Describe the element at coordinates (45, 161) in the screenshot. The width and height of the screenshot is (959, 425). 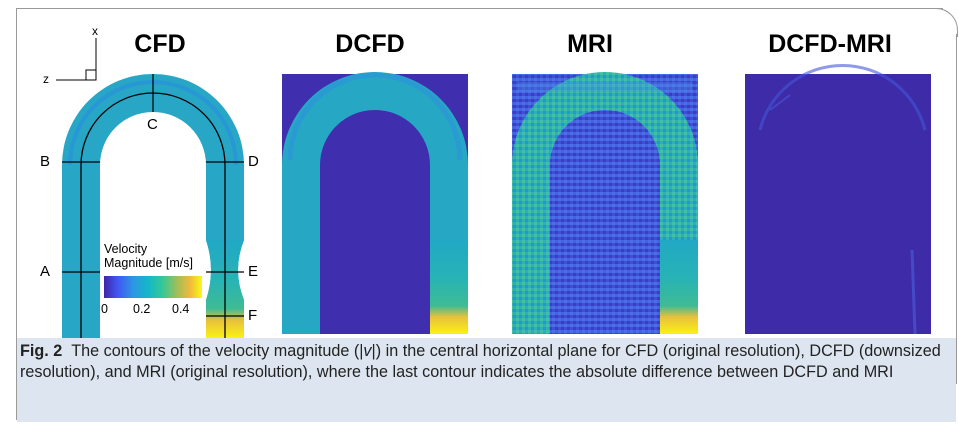
I see `section-label-b: B` at that location.